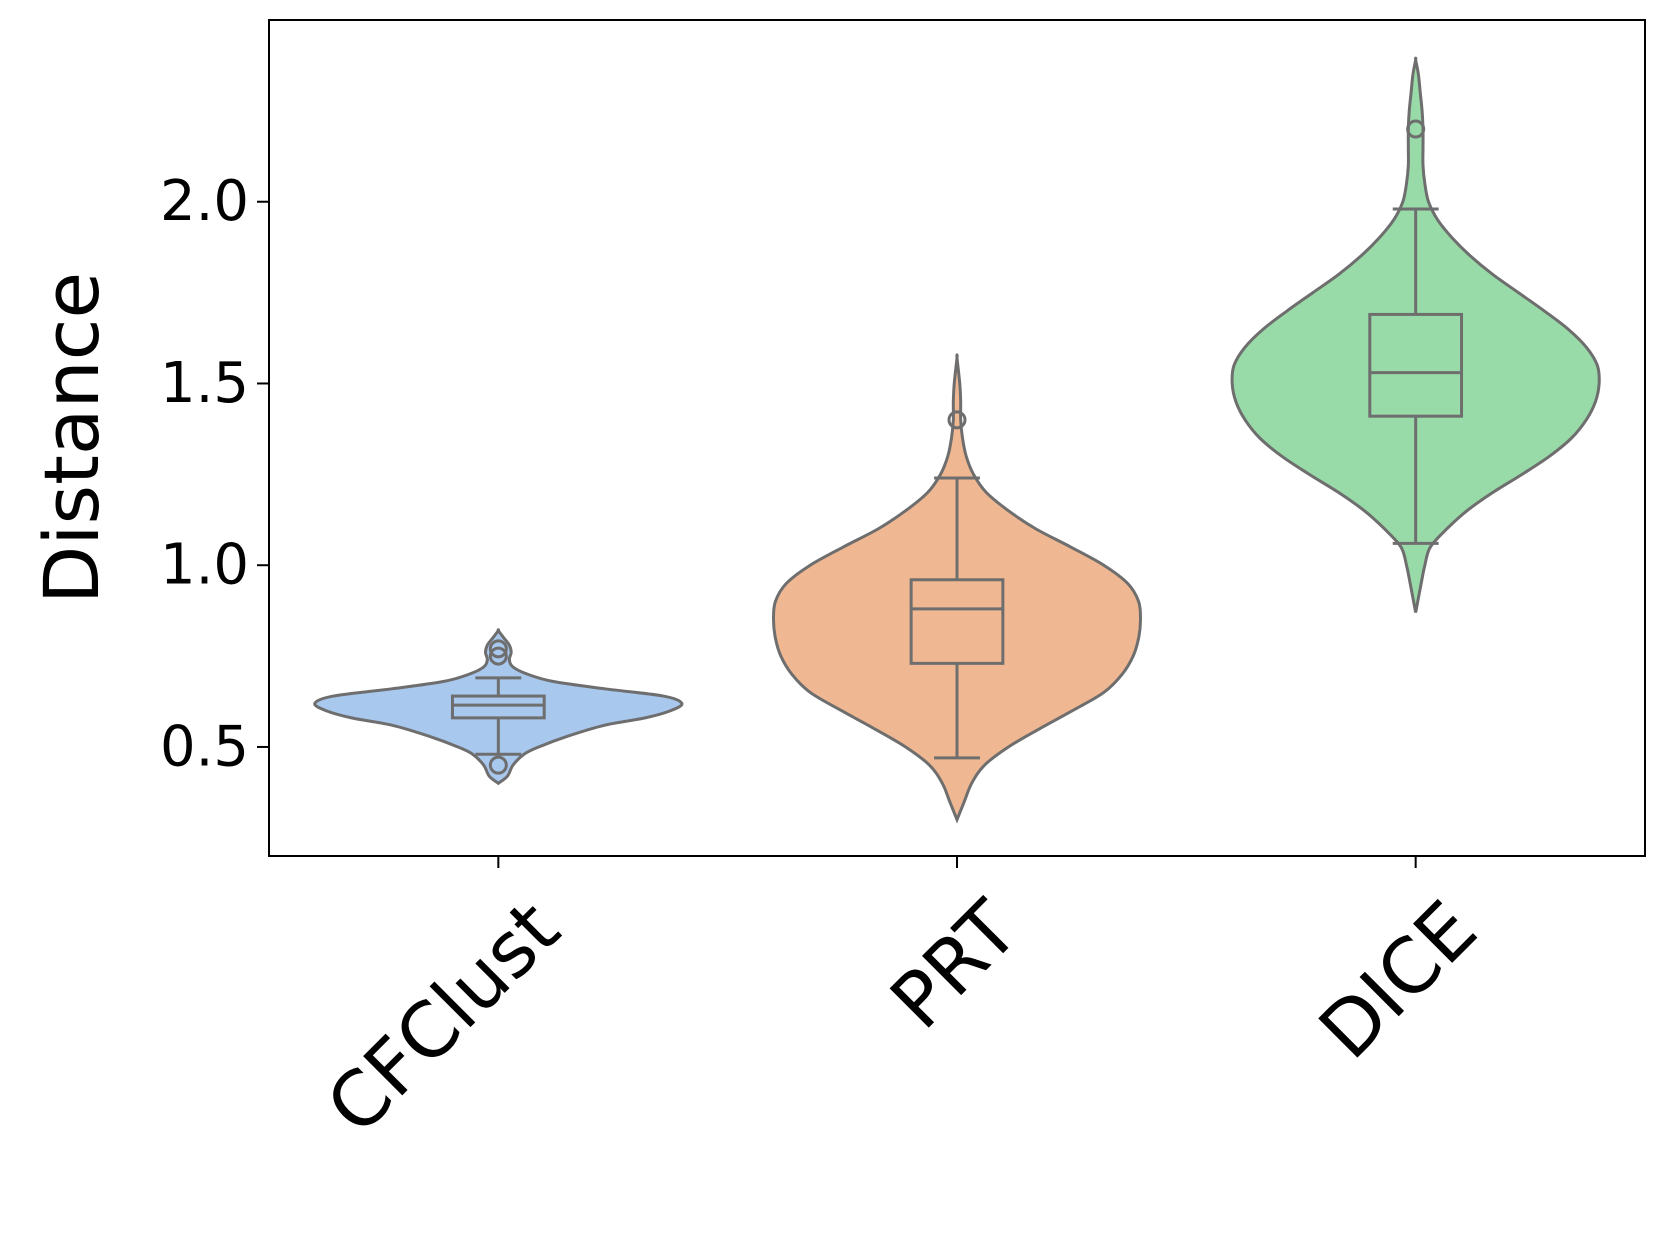 Image resolution: width=1660 pixels, height=1244 pixels. What do you see at coordinates (204, 201) in the screenshot?
I see `y-tick-label-3: 2.0` at bounding box center [204, 201].